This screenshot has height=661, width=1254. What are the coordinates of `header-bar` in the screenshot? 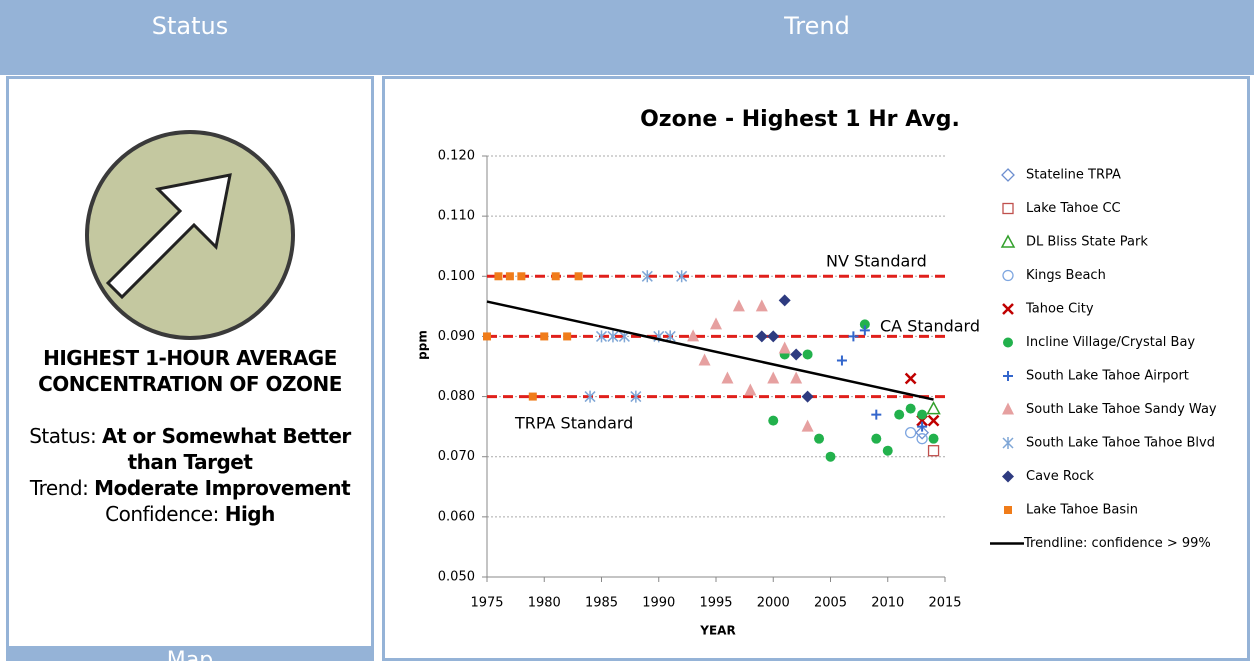 It's located at (627, 37).